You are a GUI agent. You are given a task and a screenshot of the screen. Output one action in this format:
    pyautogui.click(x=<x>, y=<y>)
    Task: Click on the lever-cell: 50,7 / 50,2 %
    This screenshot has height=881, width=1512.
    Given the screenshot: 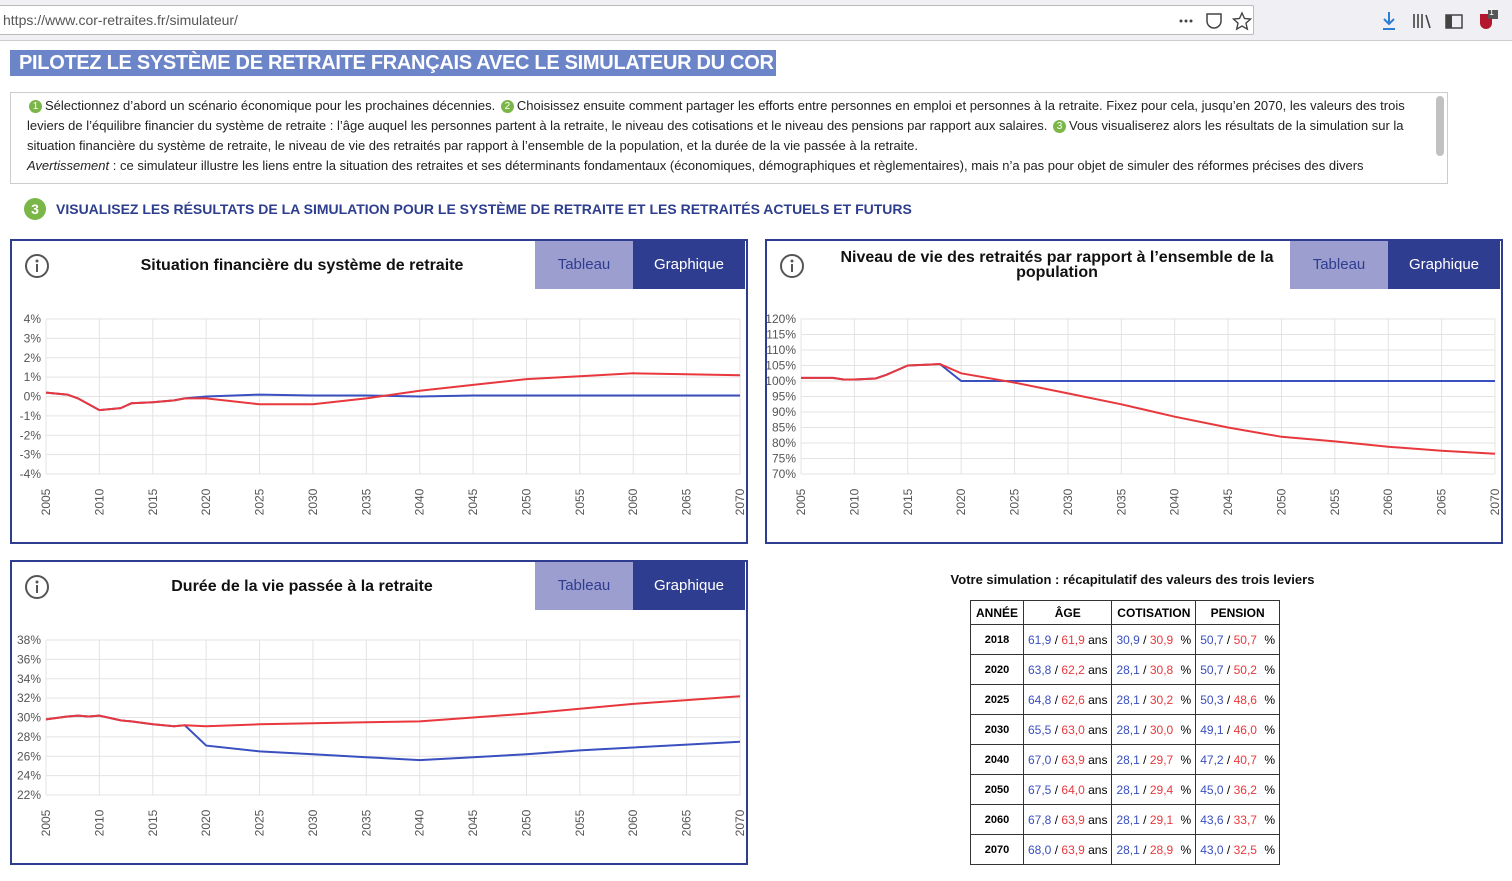 What is the action you would take?
    pyautogui.click(x=1237, y=669)
    